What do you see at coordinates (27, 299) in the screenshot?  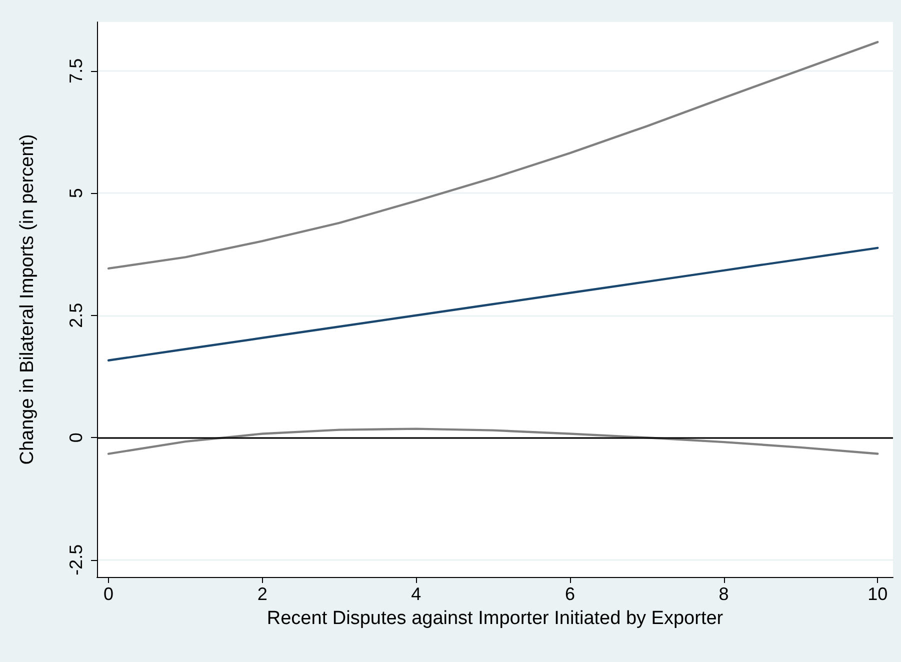 I see `y-axis-title: Change in Bilateral Imports (in percent)` at bounding box center [27, 299].